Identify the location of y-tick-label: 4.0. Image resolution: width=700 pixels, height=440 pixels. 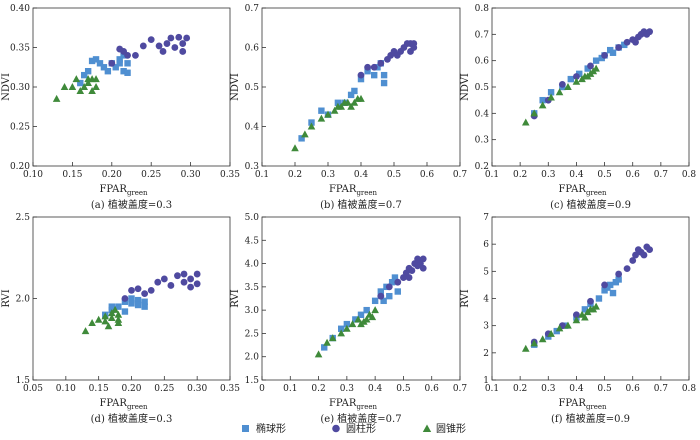
(252, 265).